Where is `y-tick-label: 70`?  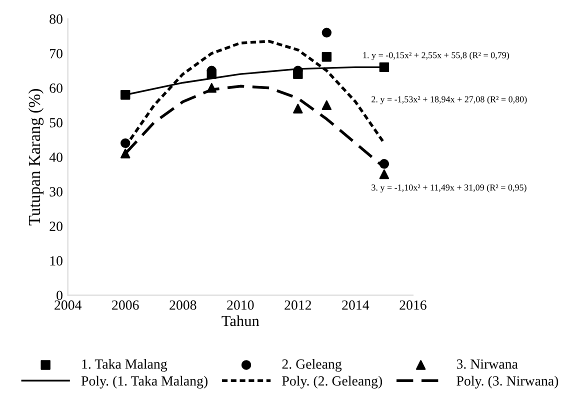 y-tick-label: 70 is located at coordinates (56, 53).